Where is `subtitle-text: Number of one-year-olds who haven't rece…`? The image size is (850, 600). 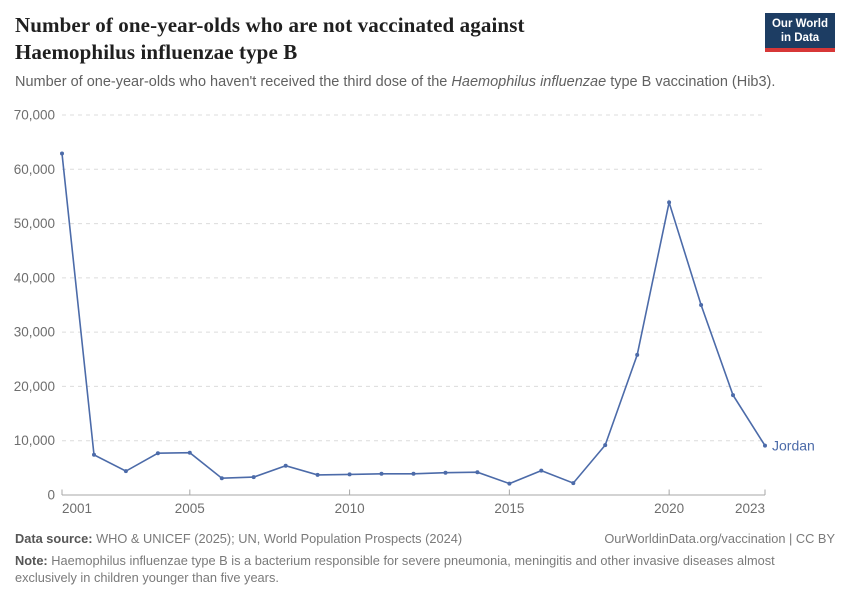 subtitle-text: Number of one-year-olds who haven't rece… is located at coordinates (233, 82).